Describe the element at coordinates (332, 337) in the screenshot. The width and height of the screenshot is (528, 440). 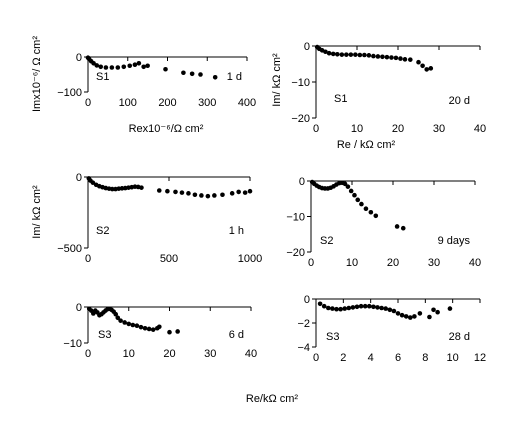
I see `sample-label: S3` at that location.